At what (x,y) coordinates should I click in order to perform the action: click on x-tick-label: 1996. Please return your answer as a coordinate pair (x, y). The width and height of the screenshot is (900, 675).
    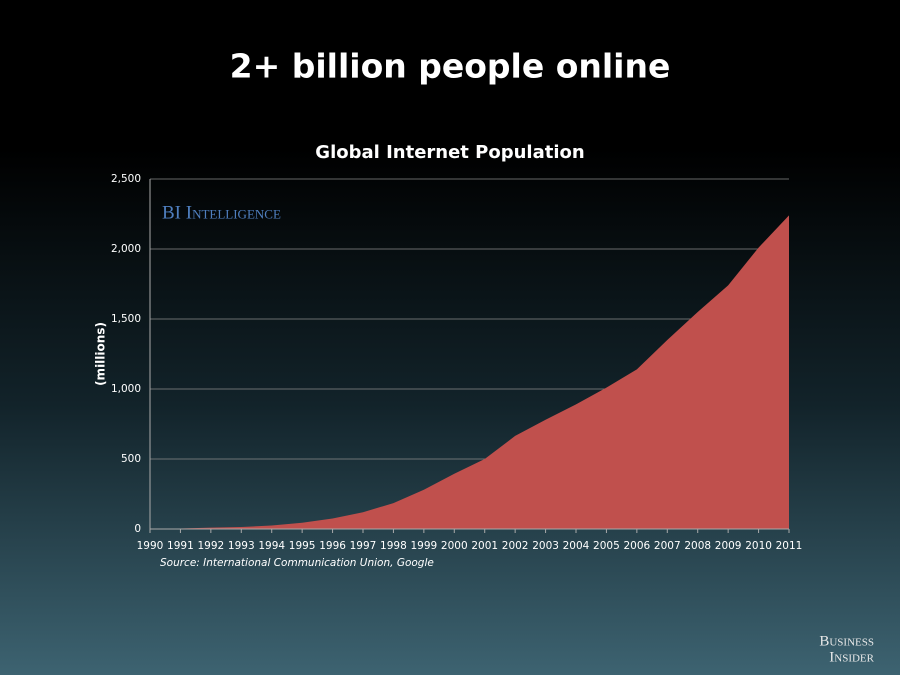
    Looking at the image, I should click on (332, 546).